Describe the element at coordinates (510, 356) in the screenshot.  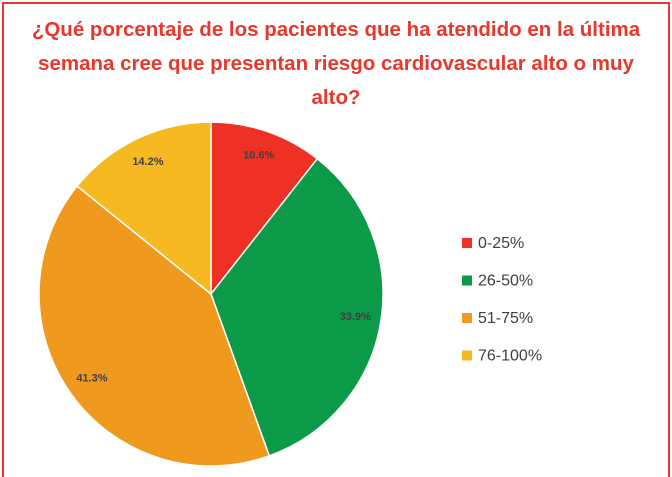
I see `legend-label: 76-100%` at that location.